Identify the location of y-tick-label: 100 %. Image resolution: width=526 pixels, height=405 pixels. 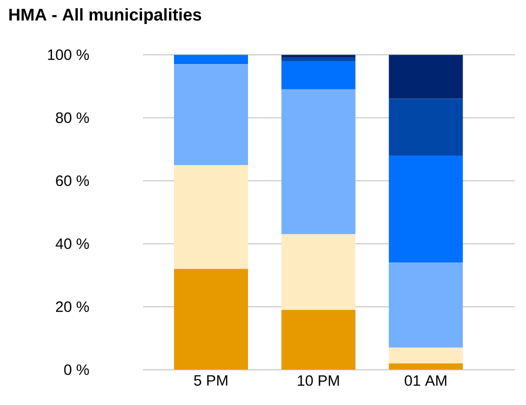
(68, 54).